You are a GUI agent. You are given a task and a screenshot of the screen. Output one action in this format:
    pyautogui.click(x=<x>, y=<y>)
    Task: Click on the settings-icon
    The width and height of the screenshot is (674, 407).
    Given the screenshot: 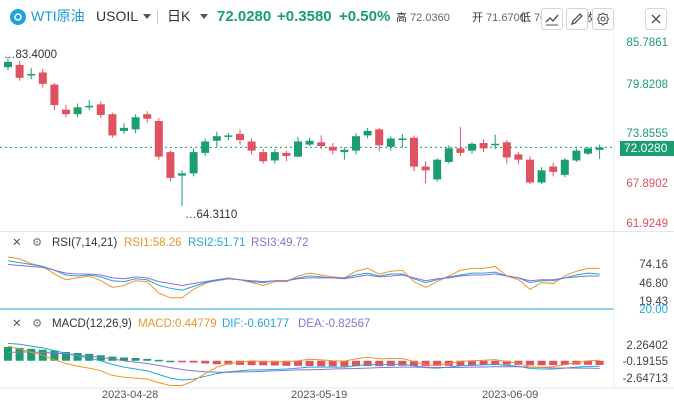 What is the action you would take?
    pyautogui.click(x=603, y=19)
    